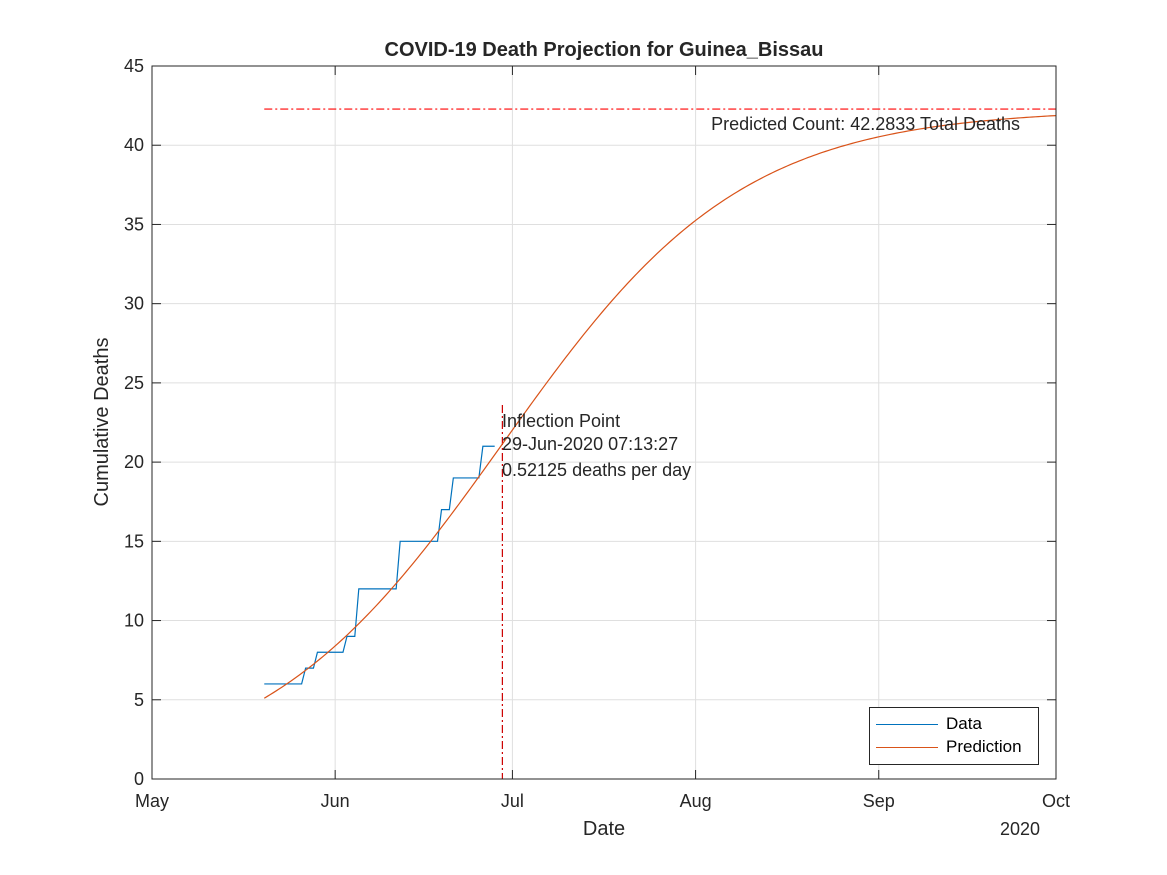 The height and width of the screenshot is (875, 1167). What do you see at coordinates (907, 747) in the screenshot?
I see `legend-swatch-prediction` at bounding box center [907, 747].